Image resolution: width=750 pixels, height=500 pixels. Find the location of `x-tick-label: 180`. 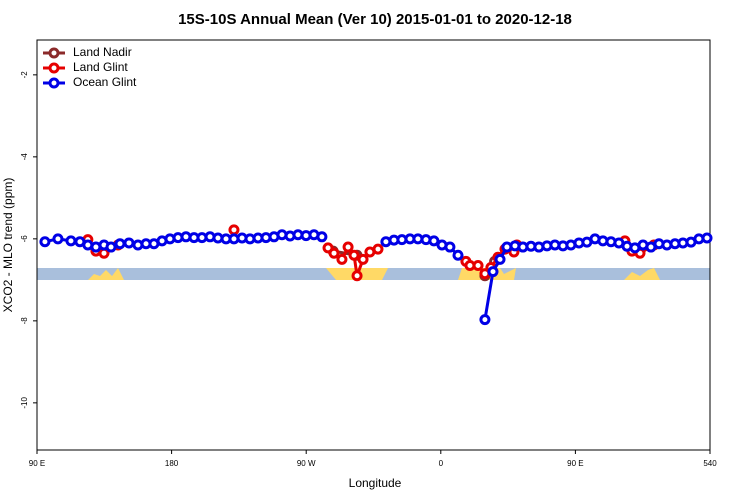

x-tick-label: 180 is located at coordinates (172, 463).